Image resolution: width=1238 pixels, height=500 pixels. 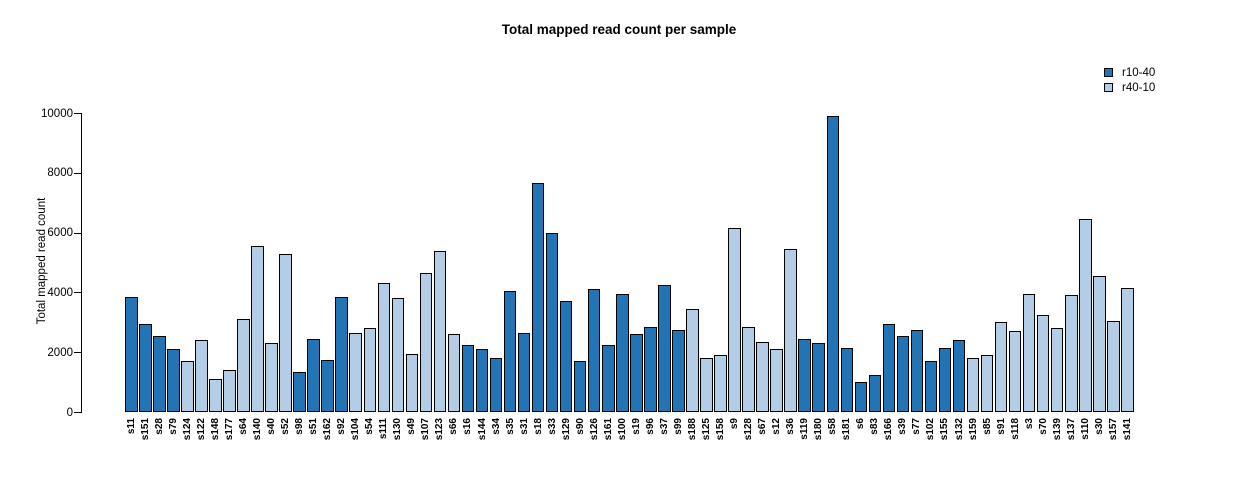 What do you see at coordinates (777, 426) in the screenshot?
I see `x-tick-label-s12: s12` at bounding box center [777, 426].